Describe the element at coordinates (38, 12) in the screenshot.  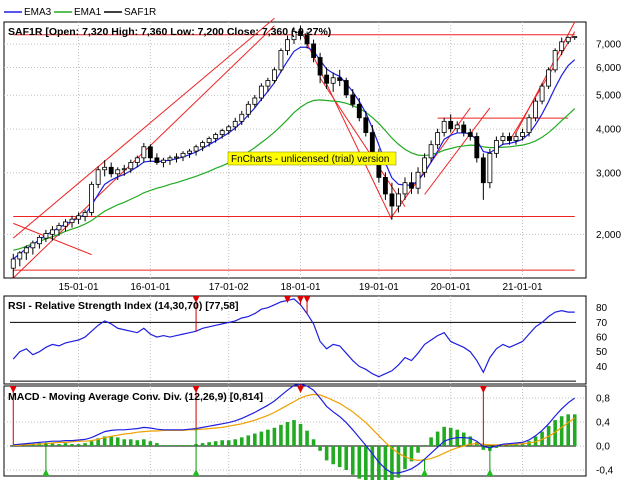
I see `legend-label-ema3: EMA3` at that location.